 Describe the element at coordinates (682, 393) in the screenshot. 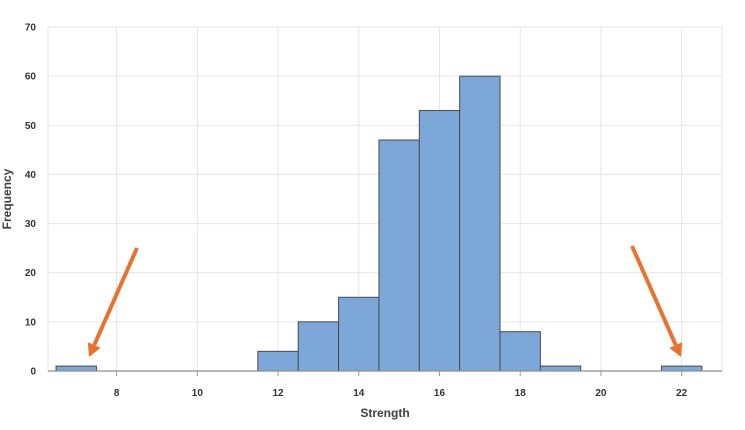

I see `x-tick-label: 22` at that location.